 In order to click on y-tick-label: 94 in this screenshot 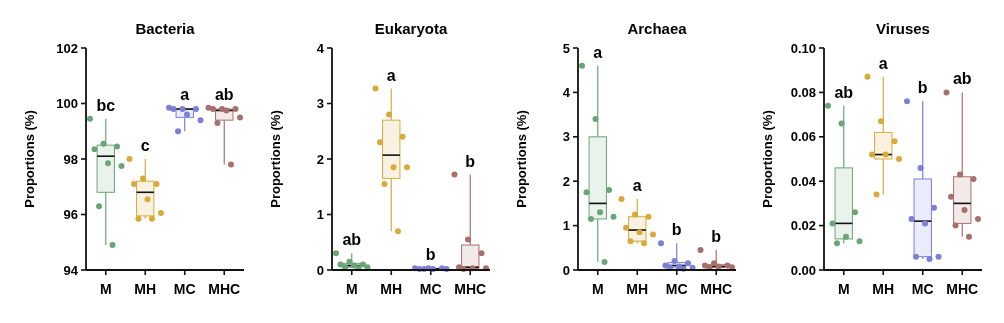, I will do `click(71, 270)`.